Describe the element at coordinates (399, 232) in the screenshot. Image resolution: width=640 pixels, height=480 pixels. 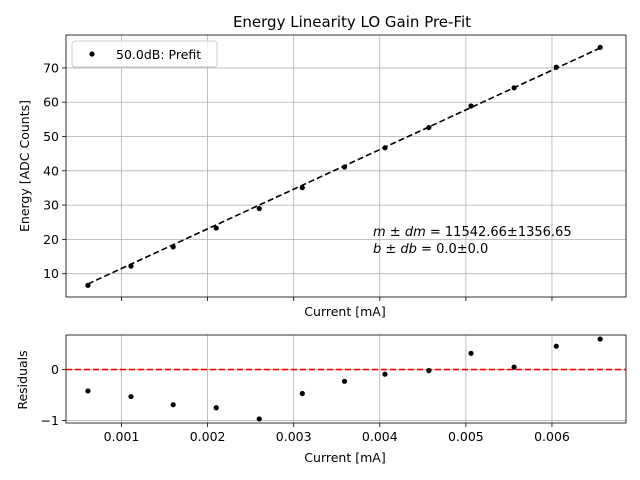
I see `slope-math: m ± dm` at that location.